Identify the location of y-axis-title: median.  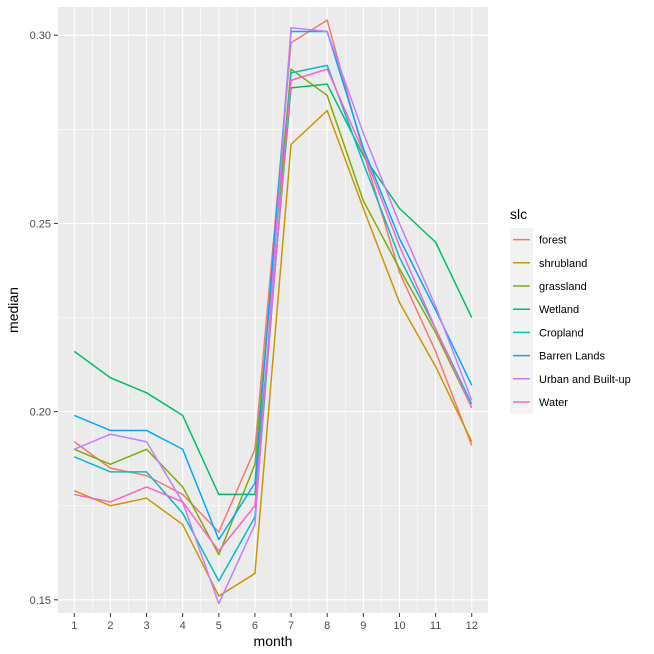
(13, 310).